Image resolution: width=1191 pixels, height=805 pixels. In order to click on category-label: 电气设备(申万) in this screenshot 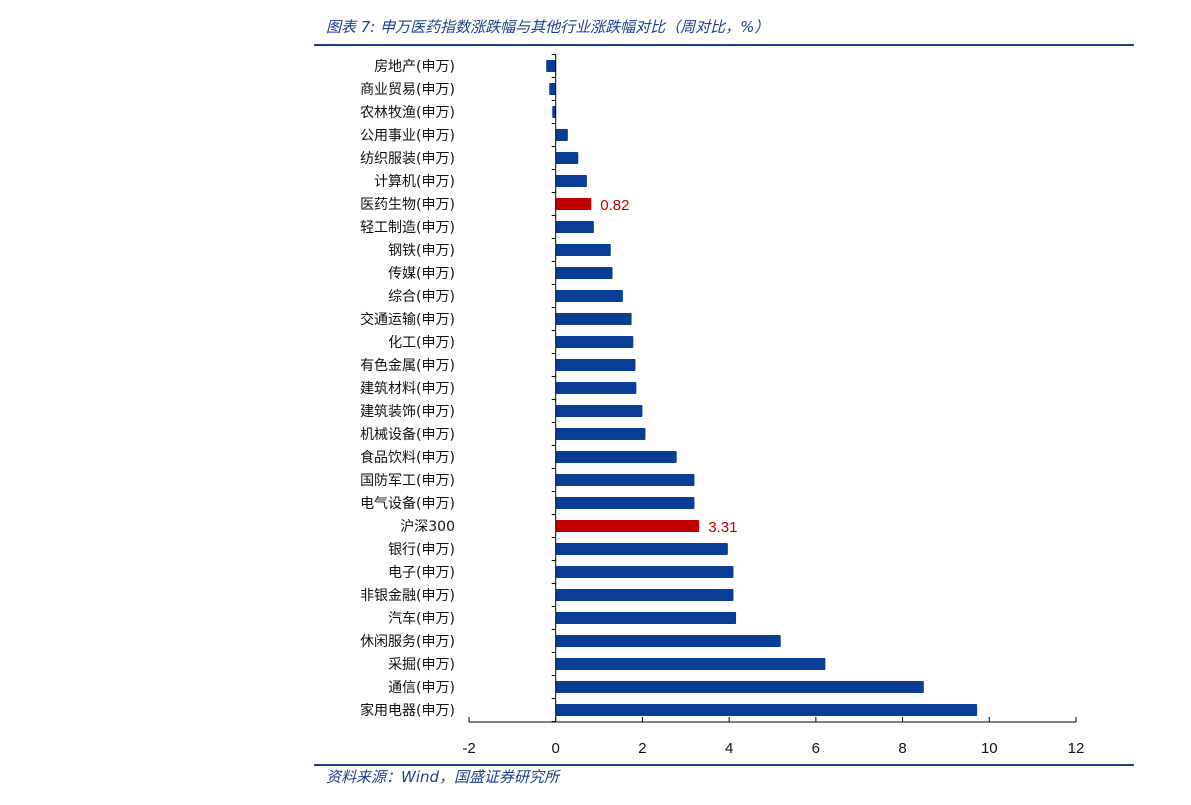, I will do `click(407, 503)`.